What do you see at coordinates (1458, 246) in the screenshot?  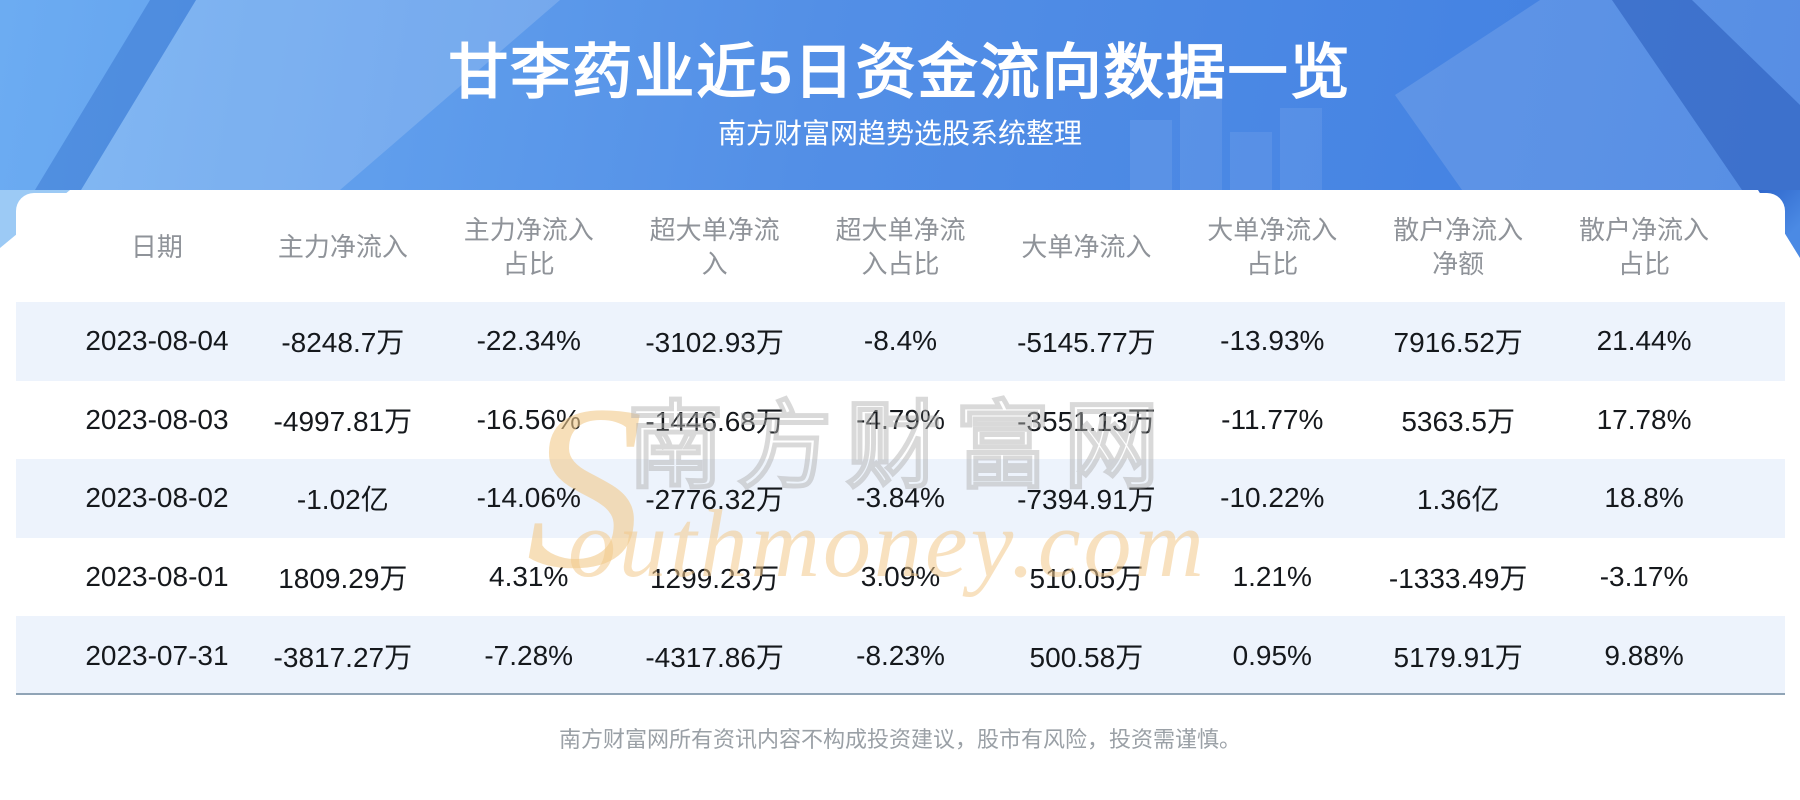 I see `column-header-retail-net-inflow: 散户净流入净额` at bounding box center [1458, 246].